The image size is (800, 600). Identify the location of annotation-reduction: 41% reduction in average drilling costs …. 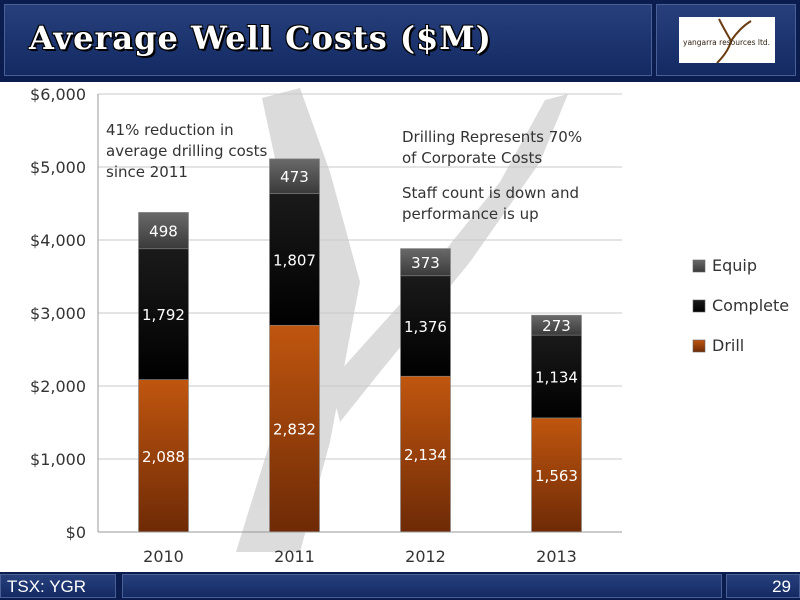
(186, 151).